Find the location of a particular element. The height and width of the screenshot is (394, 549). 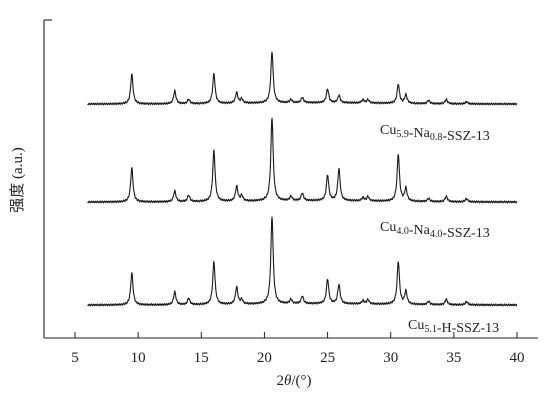

x-tick-label: 30 is located at coordinates (390, 358).